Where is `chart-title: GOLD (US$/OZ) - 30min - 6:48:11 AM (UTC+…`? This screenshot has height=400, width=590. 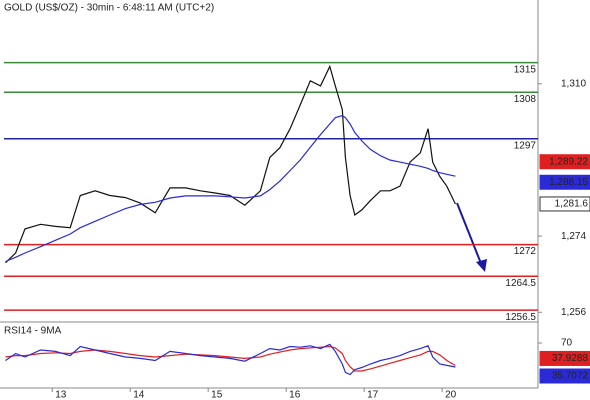 chart-title: GOLD (US$/OZ) - 30min - 6:48:11 AM (UTC+… is located at coordinates (109, 8).